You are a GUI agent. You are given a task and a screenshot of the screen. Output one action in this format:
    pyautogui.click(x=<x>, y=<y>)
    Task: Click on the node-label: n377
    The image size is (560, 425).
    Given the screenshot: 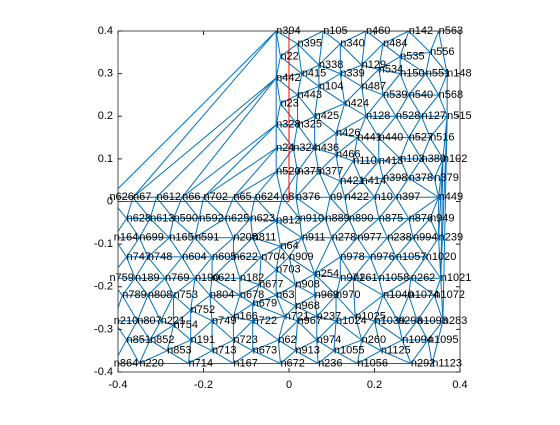 What is the action you would take?
    pyautogui.click(x=331, y=172)
    